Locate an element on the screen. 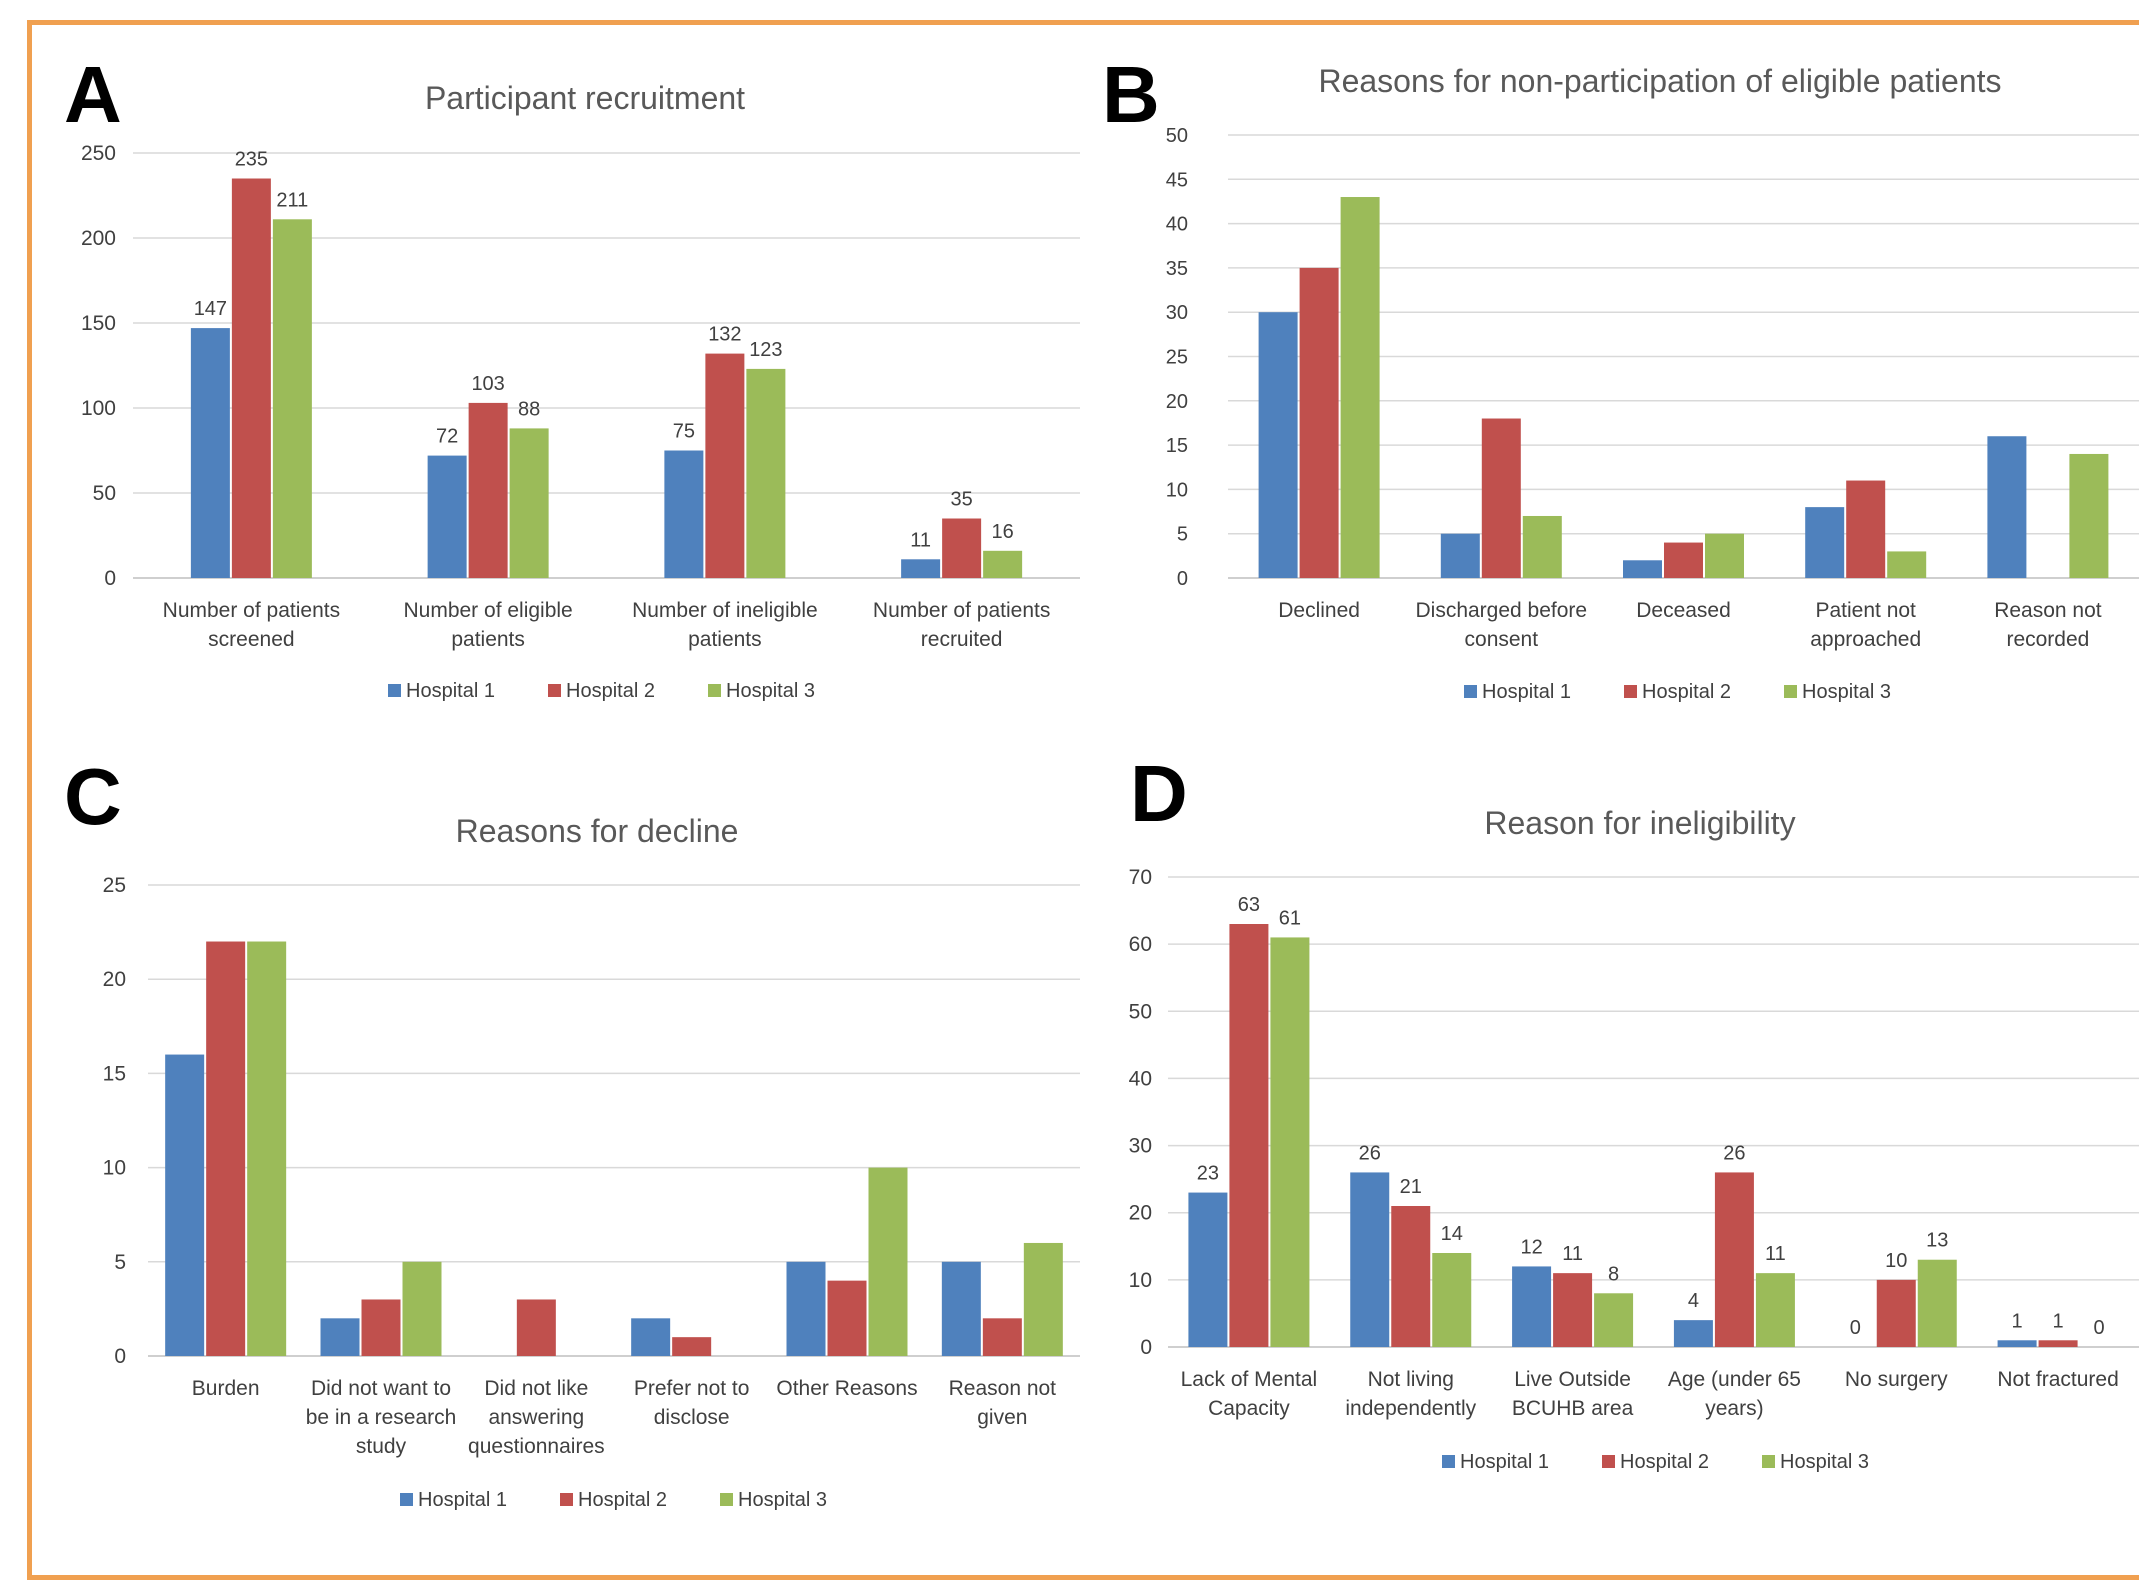 This screenshot has height=1580, width=2139. panel-b-category-label: Deceased is located at coordinates (1683, 610).